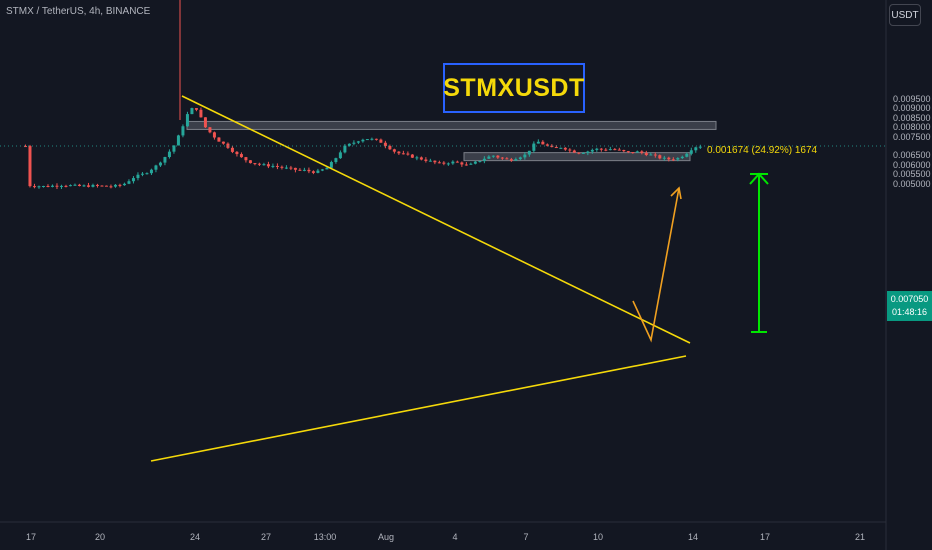 Image resolution: width=932 pixels, height=550 pixels. I want to click on time-tick-label: 4, so click(455, 537).